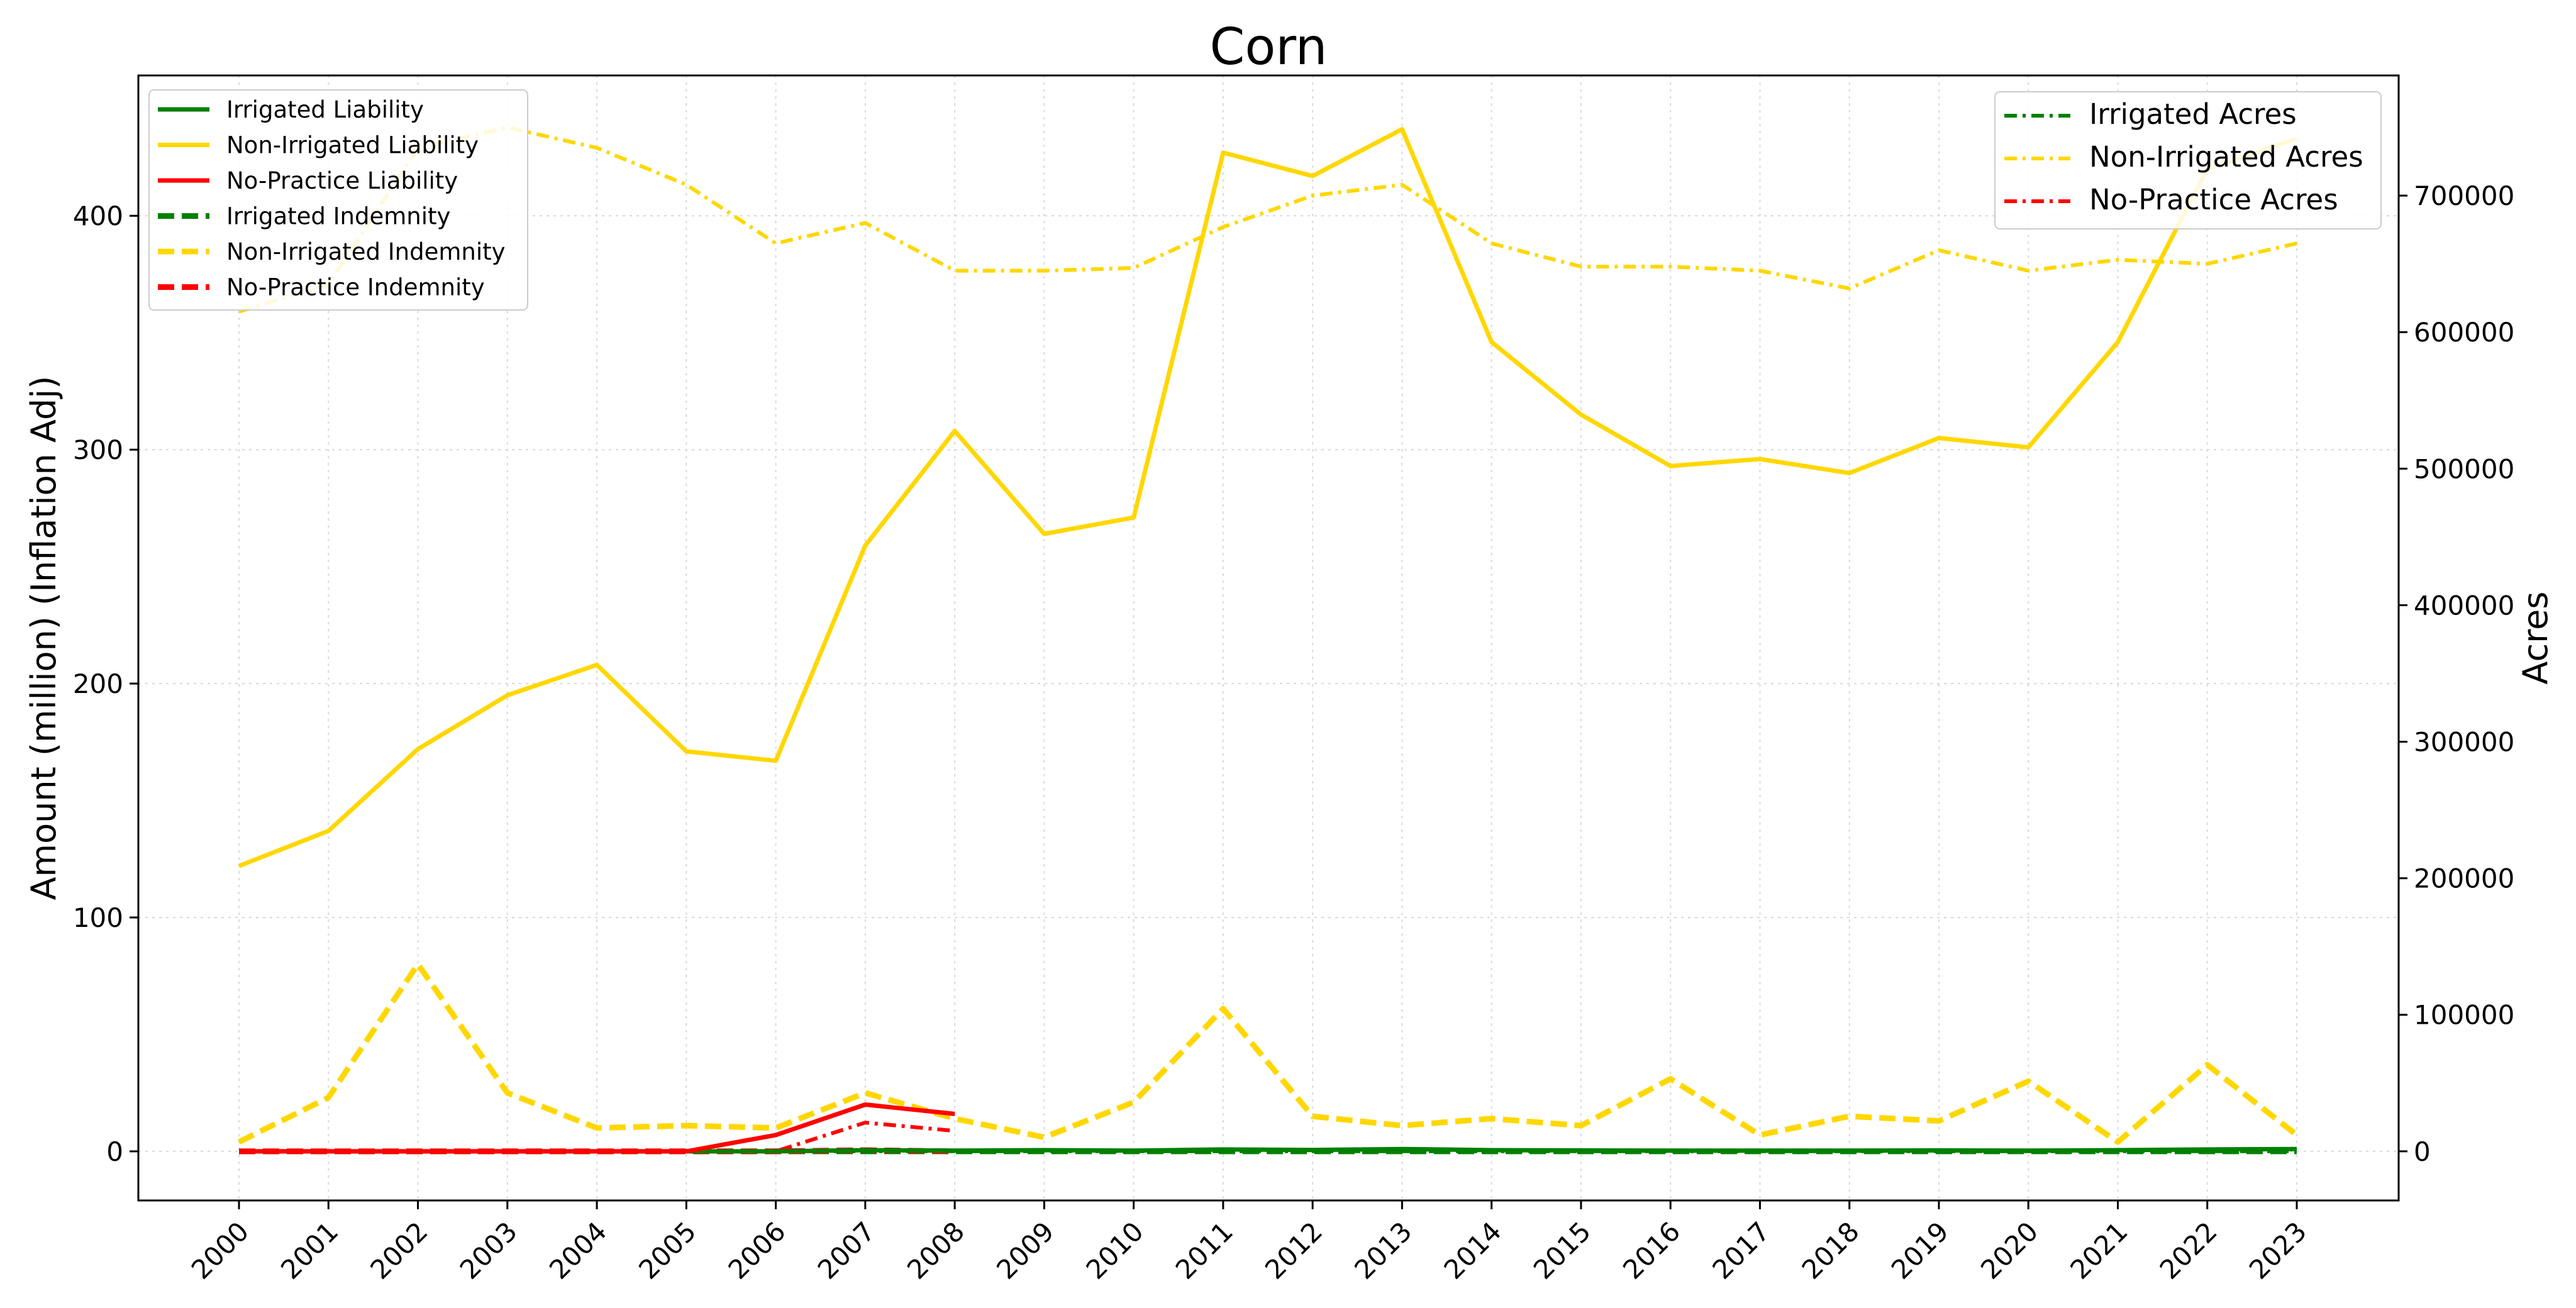 The width and height of the screenshot is (2576, 1308). I want to click on y-axis-right-label: Acres, so click(2535, 637).